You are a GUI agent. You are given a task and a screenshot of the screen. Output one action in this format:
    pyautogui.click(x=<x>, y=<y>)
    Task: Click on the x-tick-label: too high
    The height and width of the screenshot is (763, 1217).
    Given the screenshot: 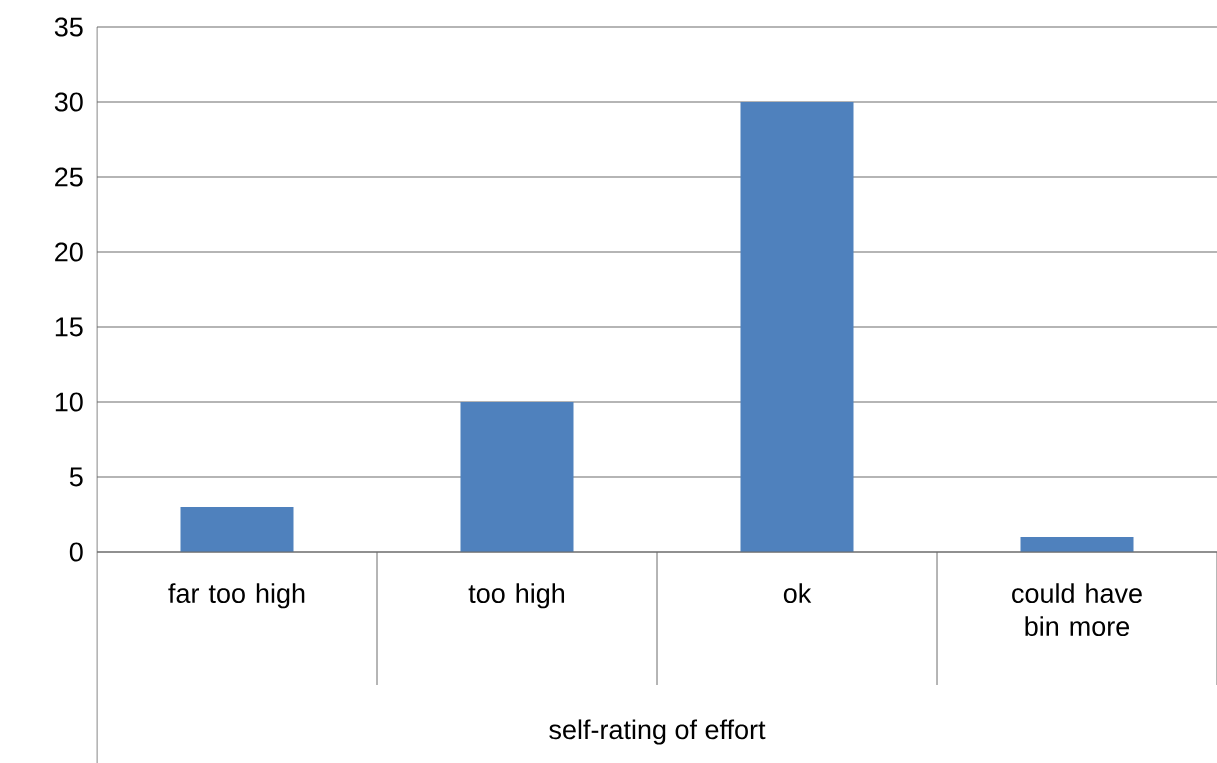 What is the action you would take?
    pyautogui.click(x=516, y=596)
    